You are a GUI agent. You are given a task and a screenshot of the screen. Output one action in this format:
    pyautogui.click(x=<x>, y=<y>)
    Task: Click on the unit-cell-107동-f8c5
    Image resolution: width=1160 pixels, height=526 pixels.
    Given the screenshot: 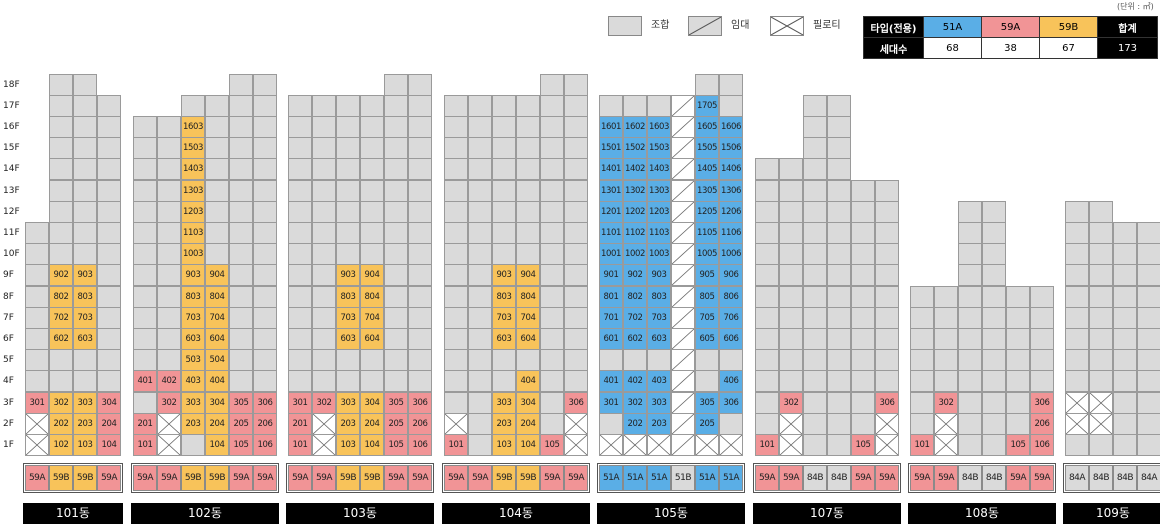 What is the action you would take?
    pyautogui.click(x=863, y=296)
    